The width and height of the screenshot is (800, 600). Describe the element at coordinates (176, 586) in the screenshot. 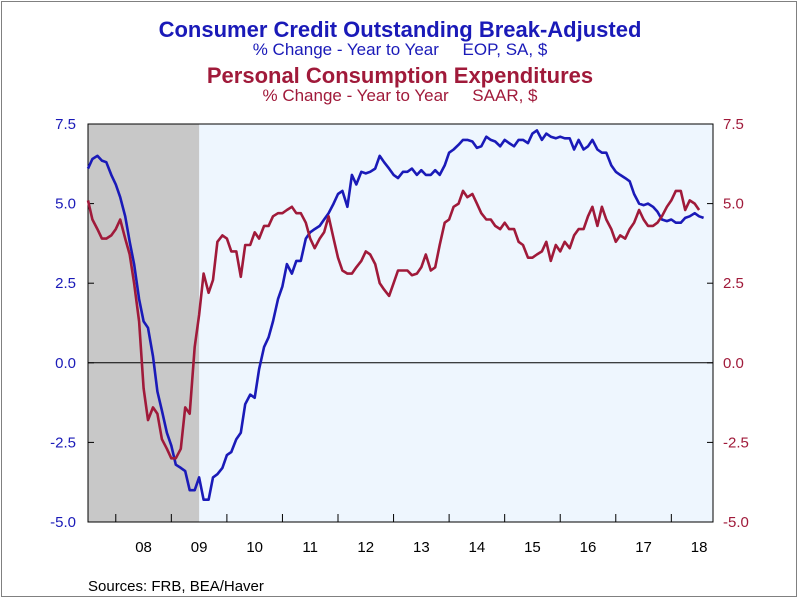

I see `source-note: Sources: FRB, BEA/Haver` at that location.